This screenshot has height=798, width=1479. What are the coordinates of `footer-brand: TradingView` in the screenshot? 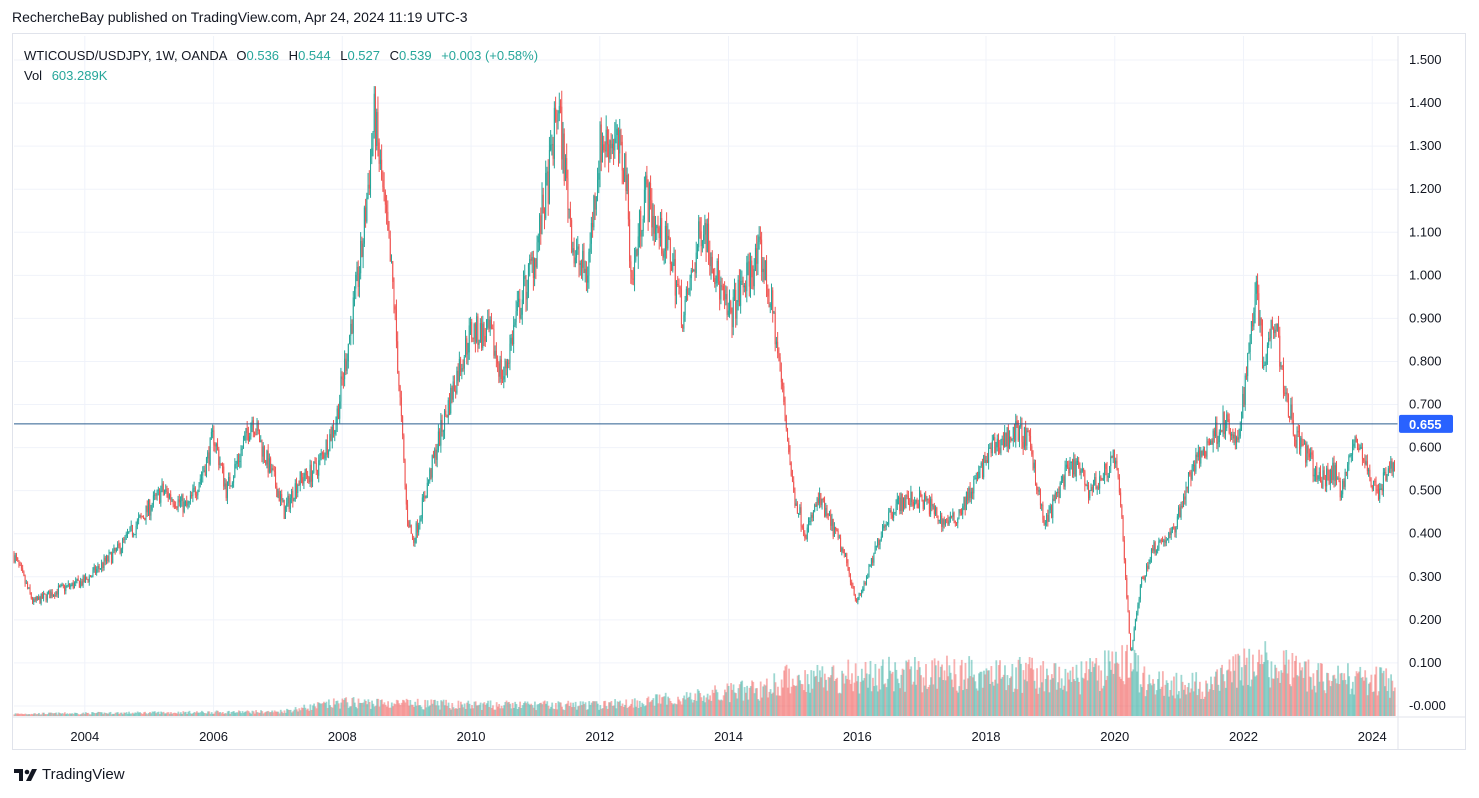 It's located at (69, 774).